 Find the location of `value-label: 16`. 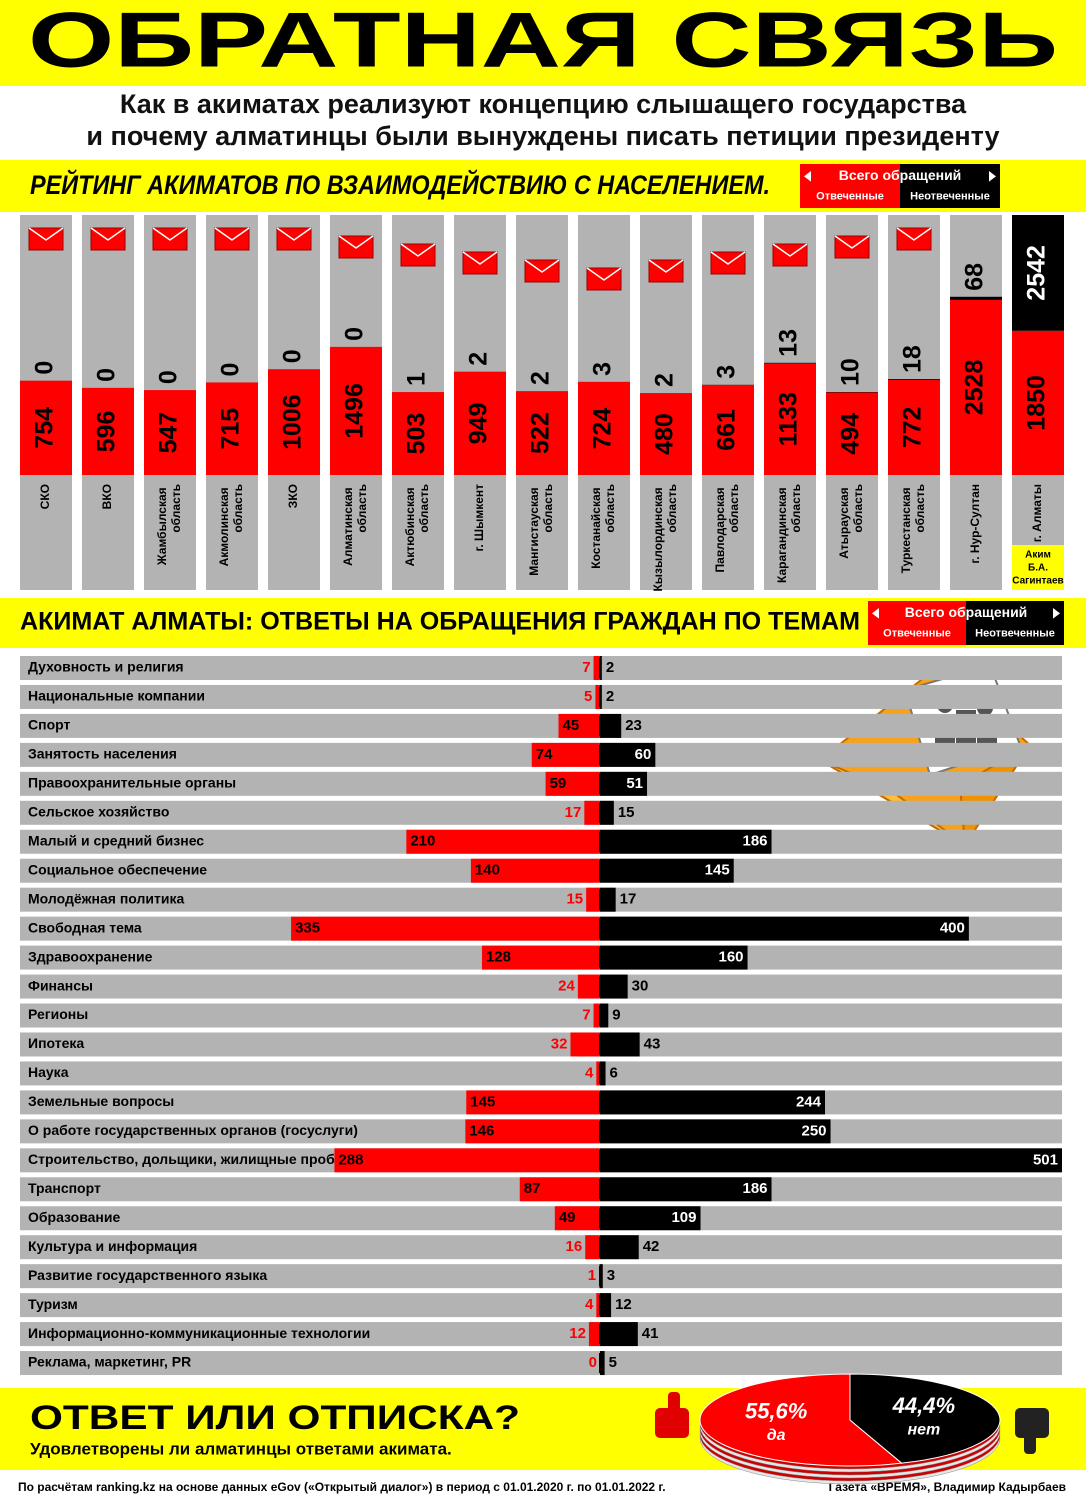

value-label: 16 is located at coordinates (574, 1246).